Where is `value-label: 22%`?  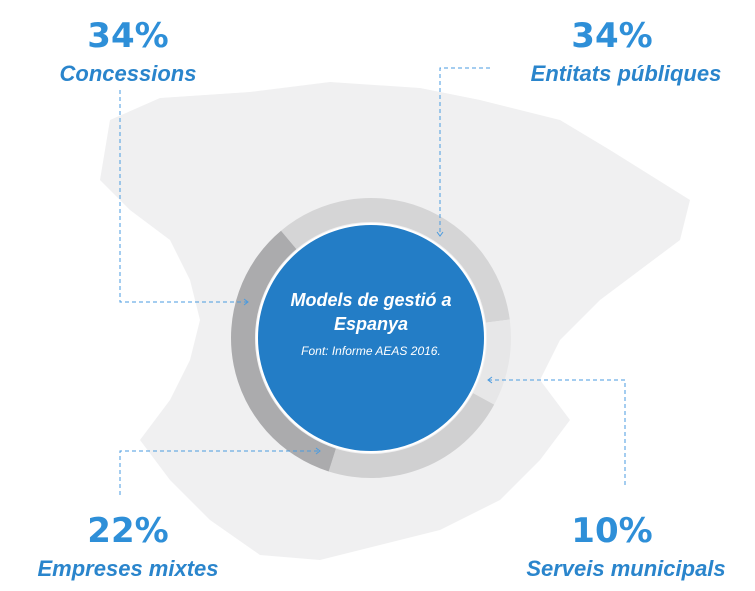 value-label: 22% is located at coordinates (127, 531).